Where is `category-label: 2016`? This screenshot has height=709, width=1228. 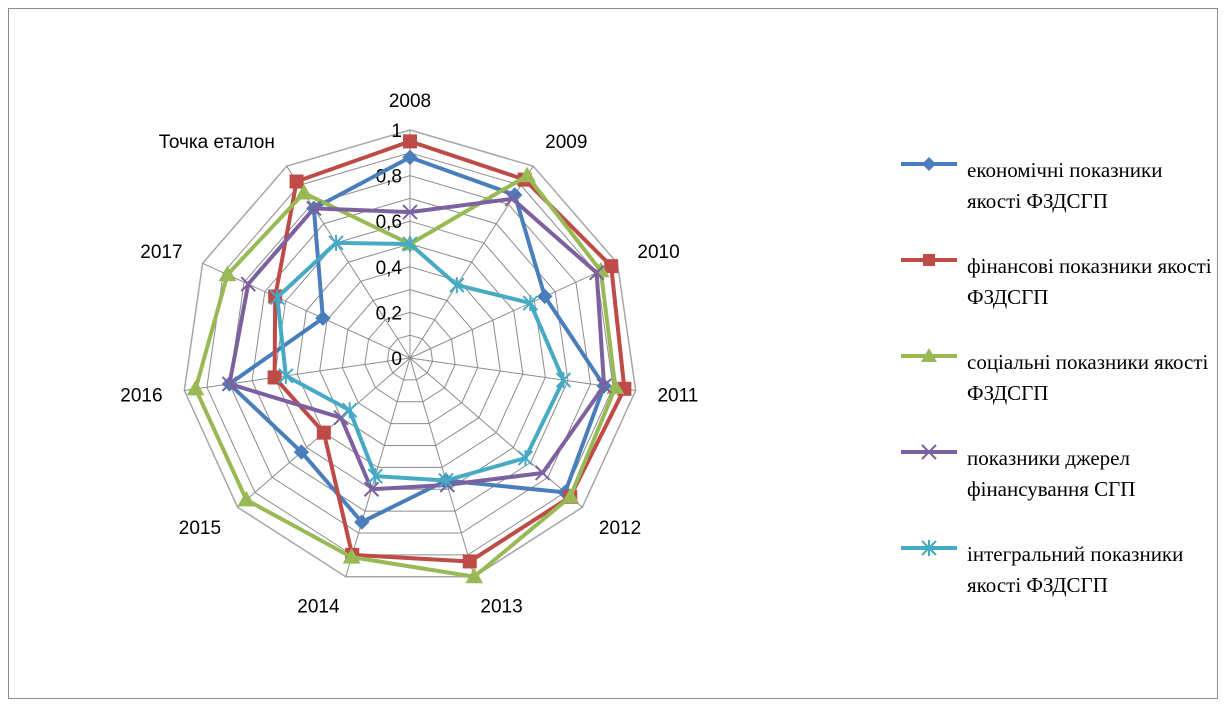 category-label: 2016 is located at coordinates (141, 396).